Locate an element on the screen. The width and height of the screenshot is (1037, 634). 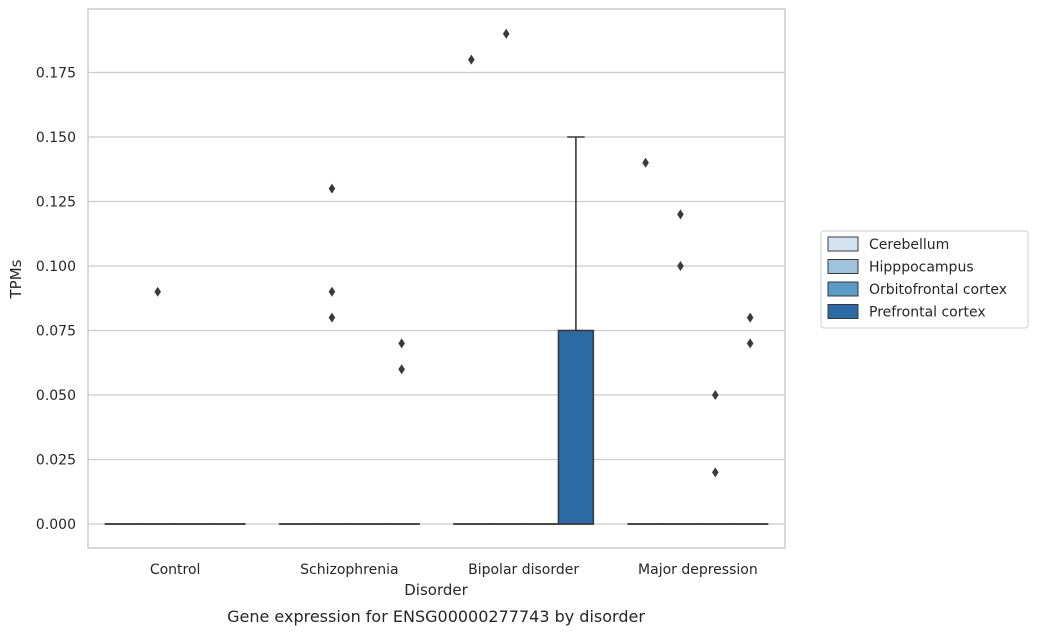
legend-label: Orbitofrontal cortex is located at coordinates (938, 290).